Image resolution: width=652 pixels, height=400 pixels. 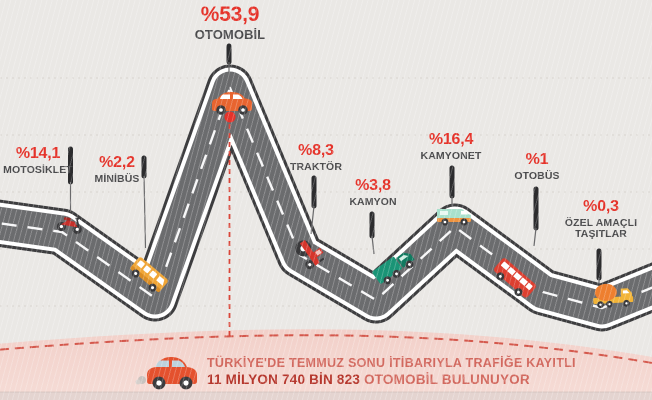 I want to click on label-traktor: %8,3 TRAKTÖR, so click(x=316, y=157).